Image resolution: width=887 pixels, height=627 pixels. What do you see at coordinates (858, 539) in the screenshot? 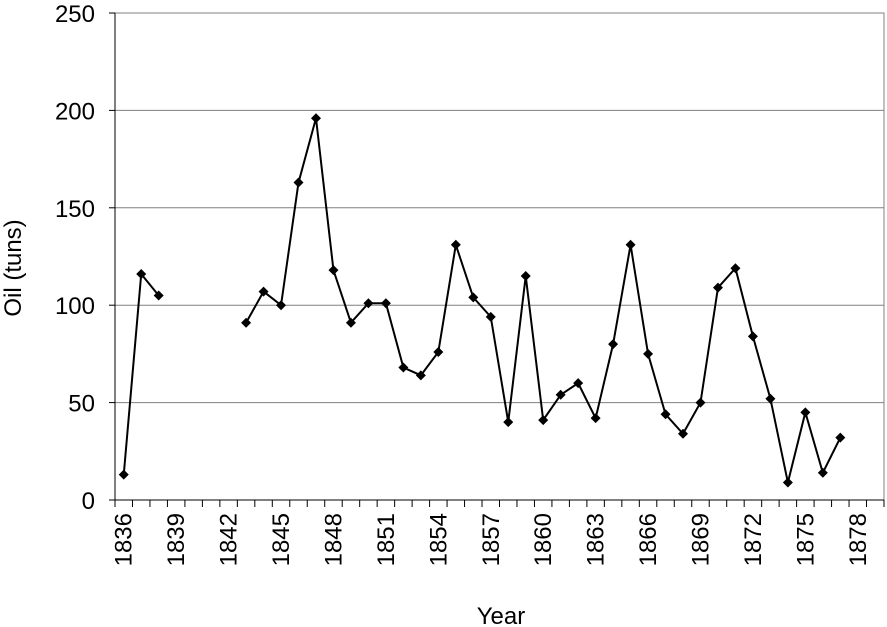
I see `x-tick-label-1878: 1878` at bounding box center [858, 539].